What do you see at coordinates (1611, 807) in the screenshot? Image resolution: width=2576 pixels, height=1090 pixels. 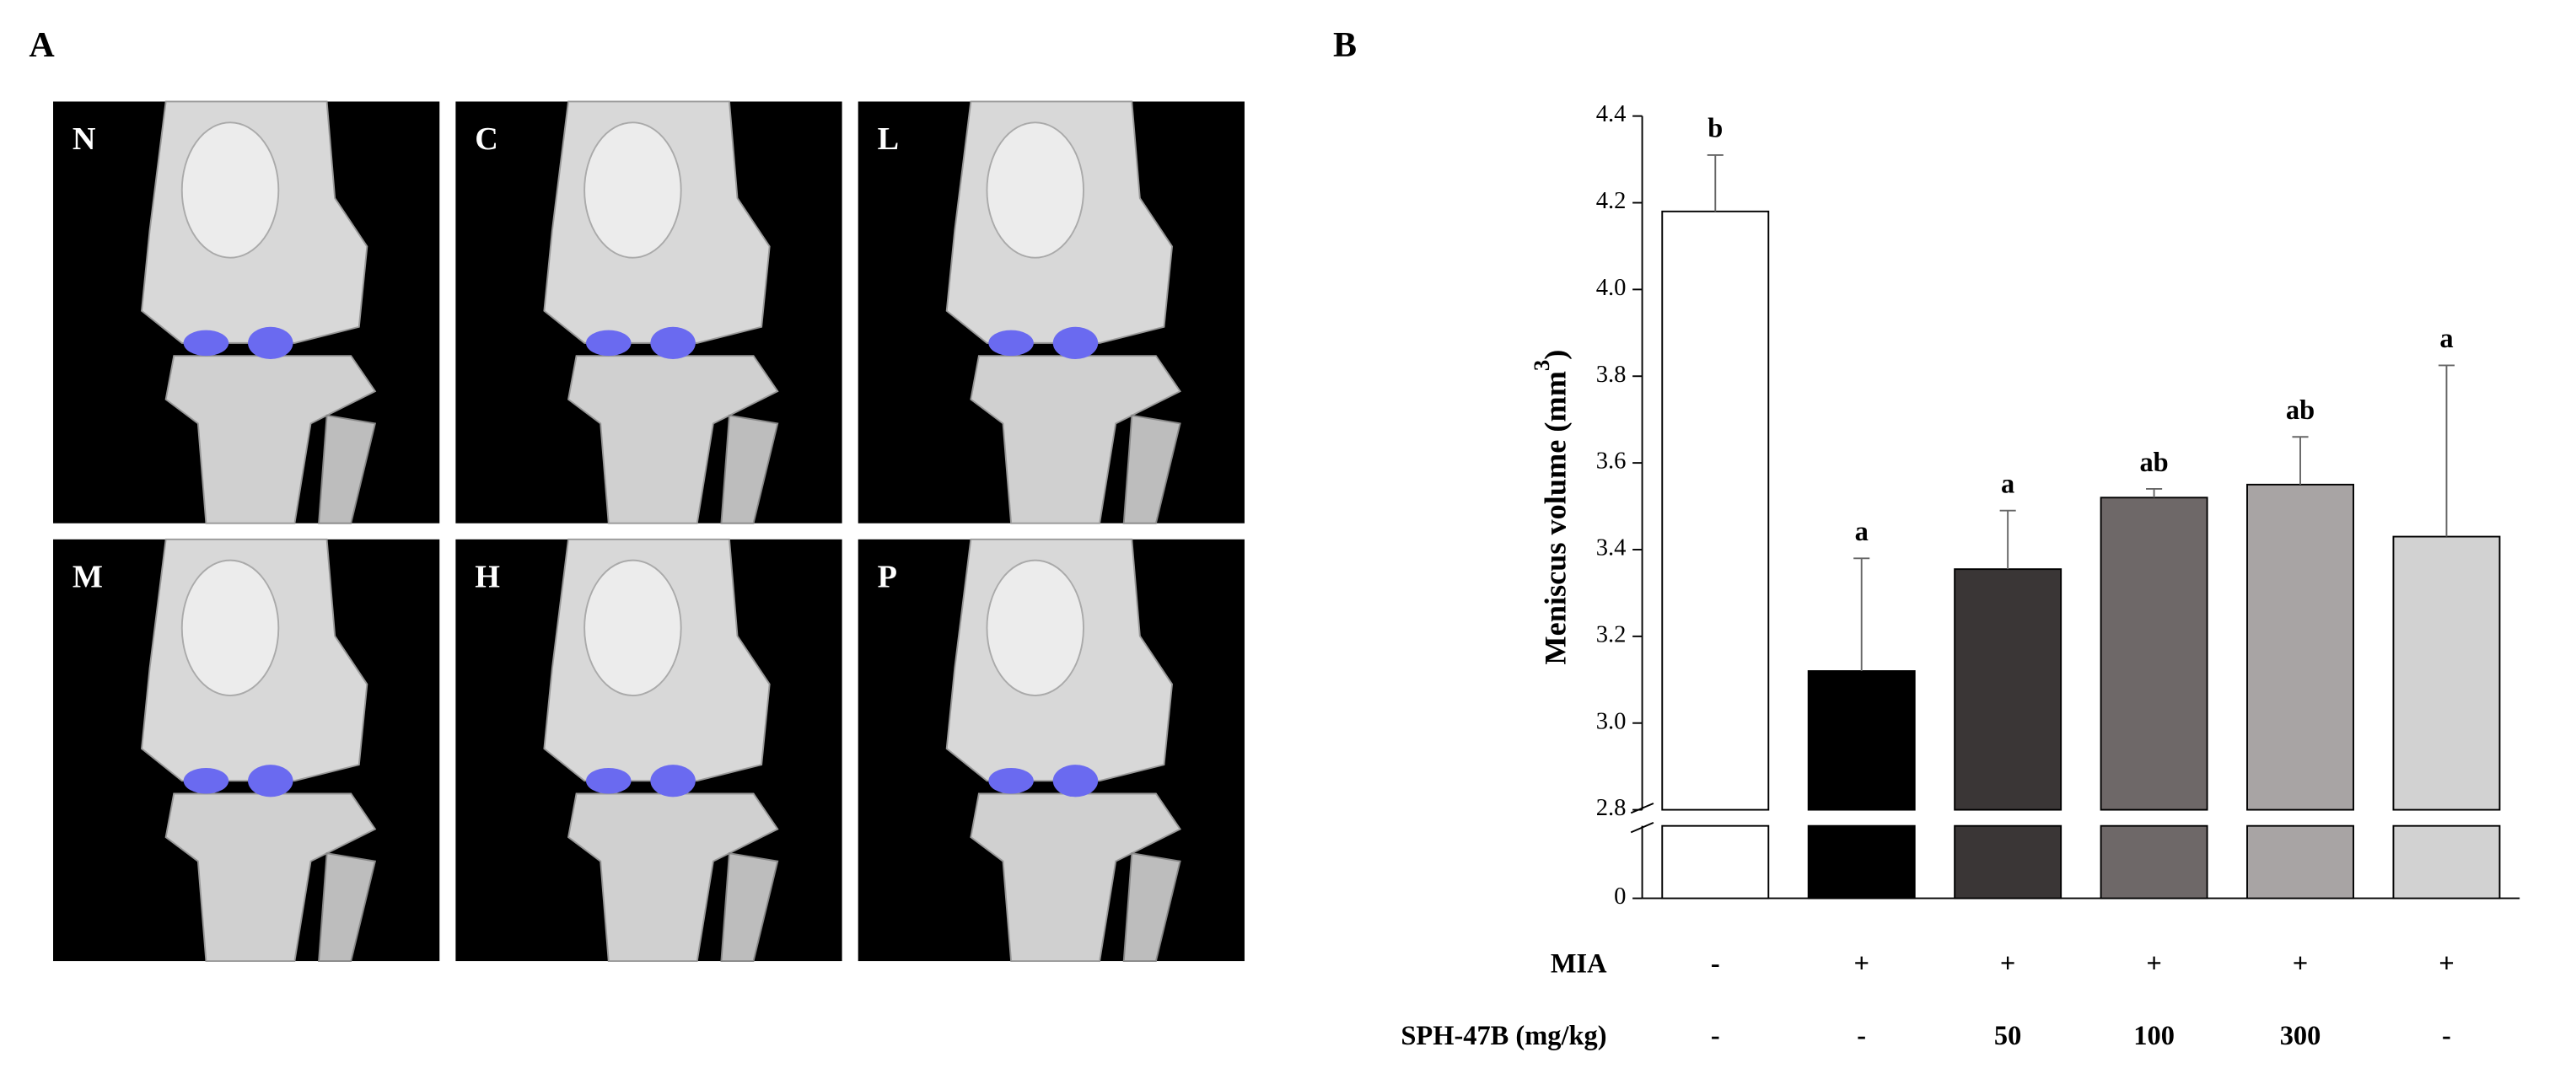 I see `y-tick-label: 2.8` at bounding box center [1611, 807].